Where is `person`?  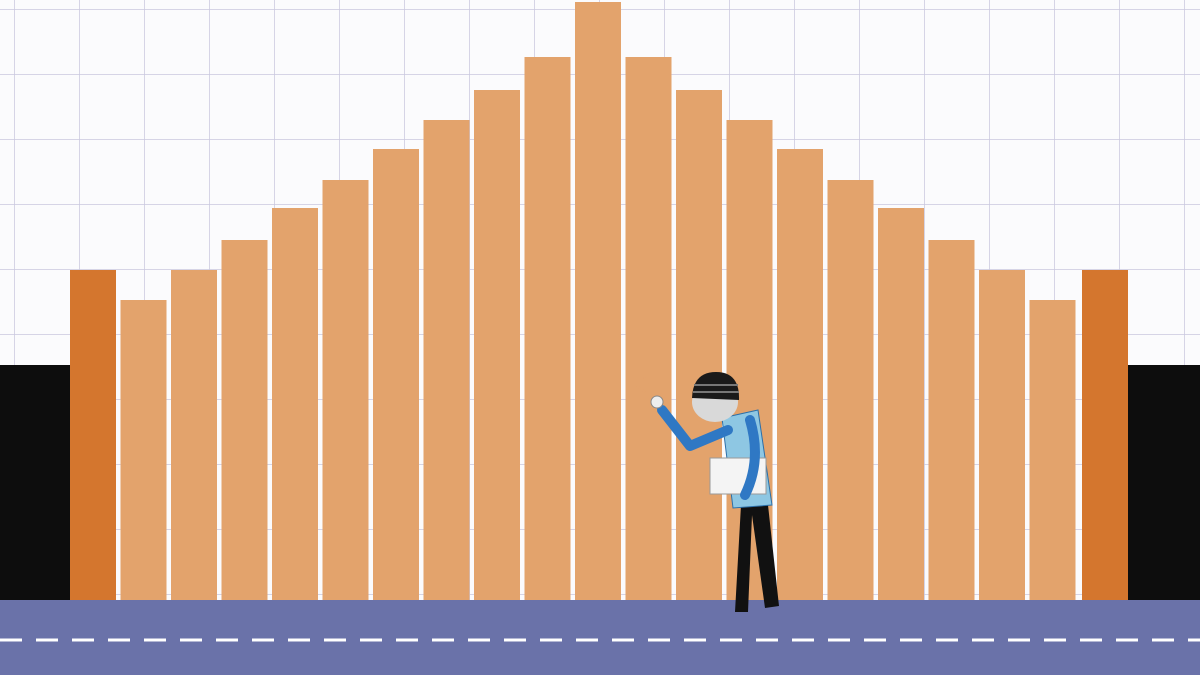
person is located at coordinates (706, 492).